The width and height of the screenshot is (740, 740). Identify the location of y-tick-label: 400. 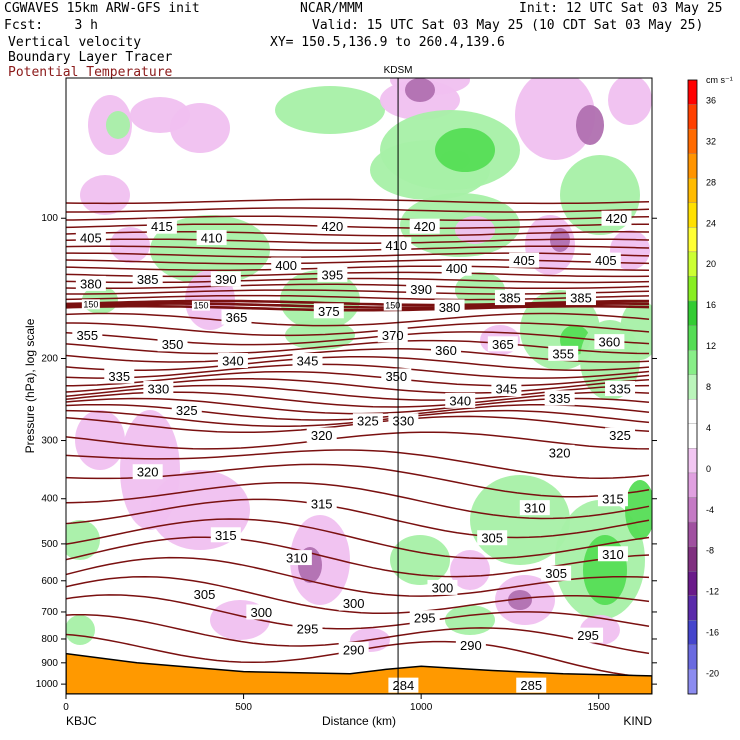
(49, 499).